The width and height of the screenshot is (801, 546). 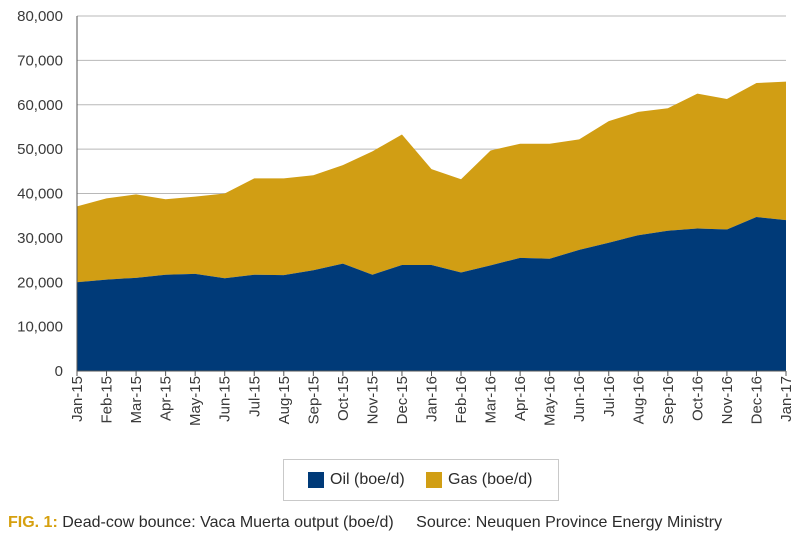 What do you see at coordinates (33, 522) in the screenshot?
I see `figure-label: FIG. 1:` at bounding box center [33, 522].